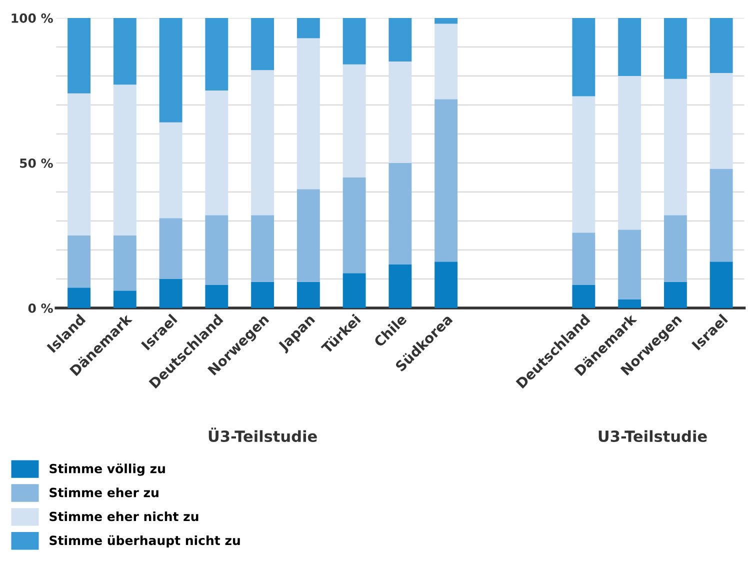 The width and height of the screenshot is (748, 561). Describe the element at coordinates (145, 541) in the screenshot. I see `legend-label: Stimme überhaupt nicht zu` at that location.